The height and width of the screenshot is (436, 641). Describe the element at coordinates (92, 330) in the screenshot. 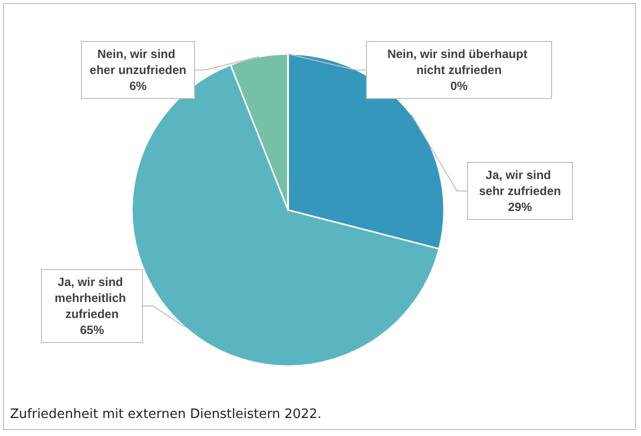

I see `data-label: 65%` at that location.